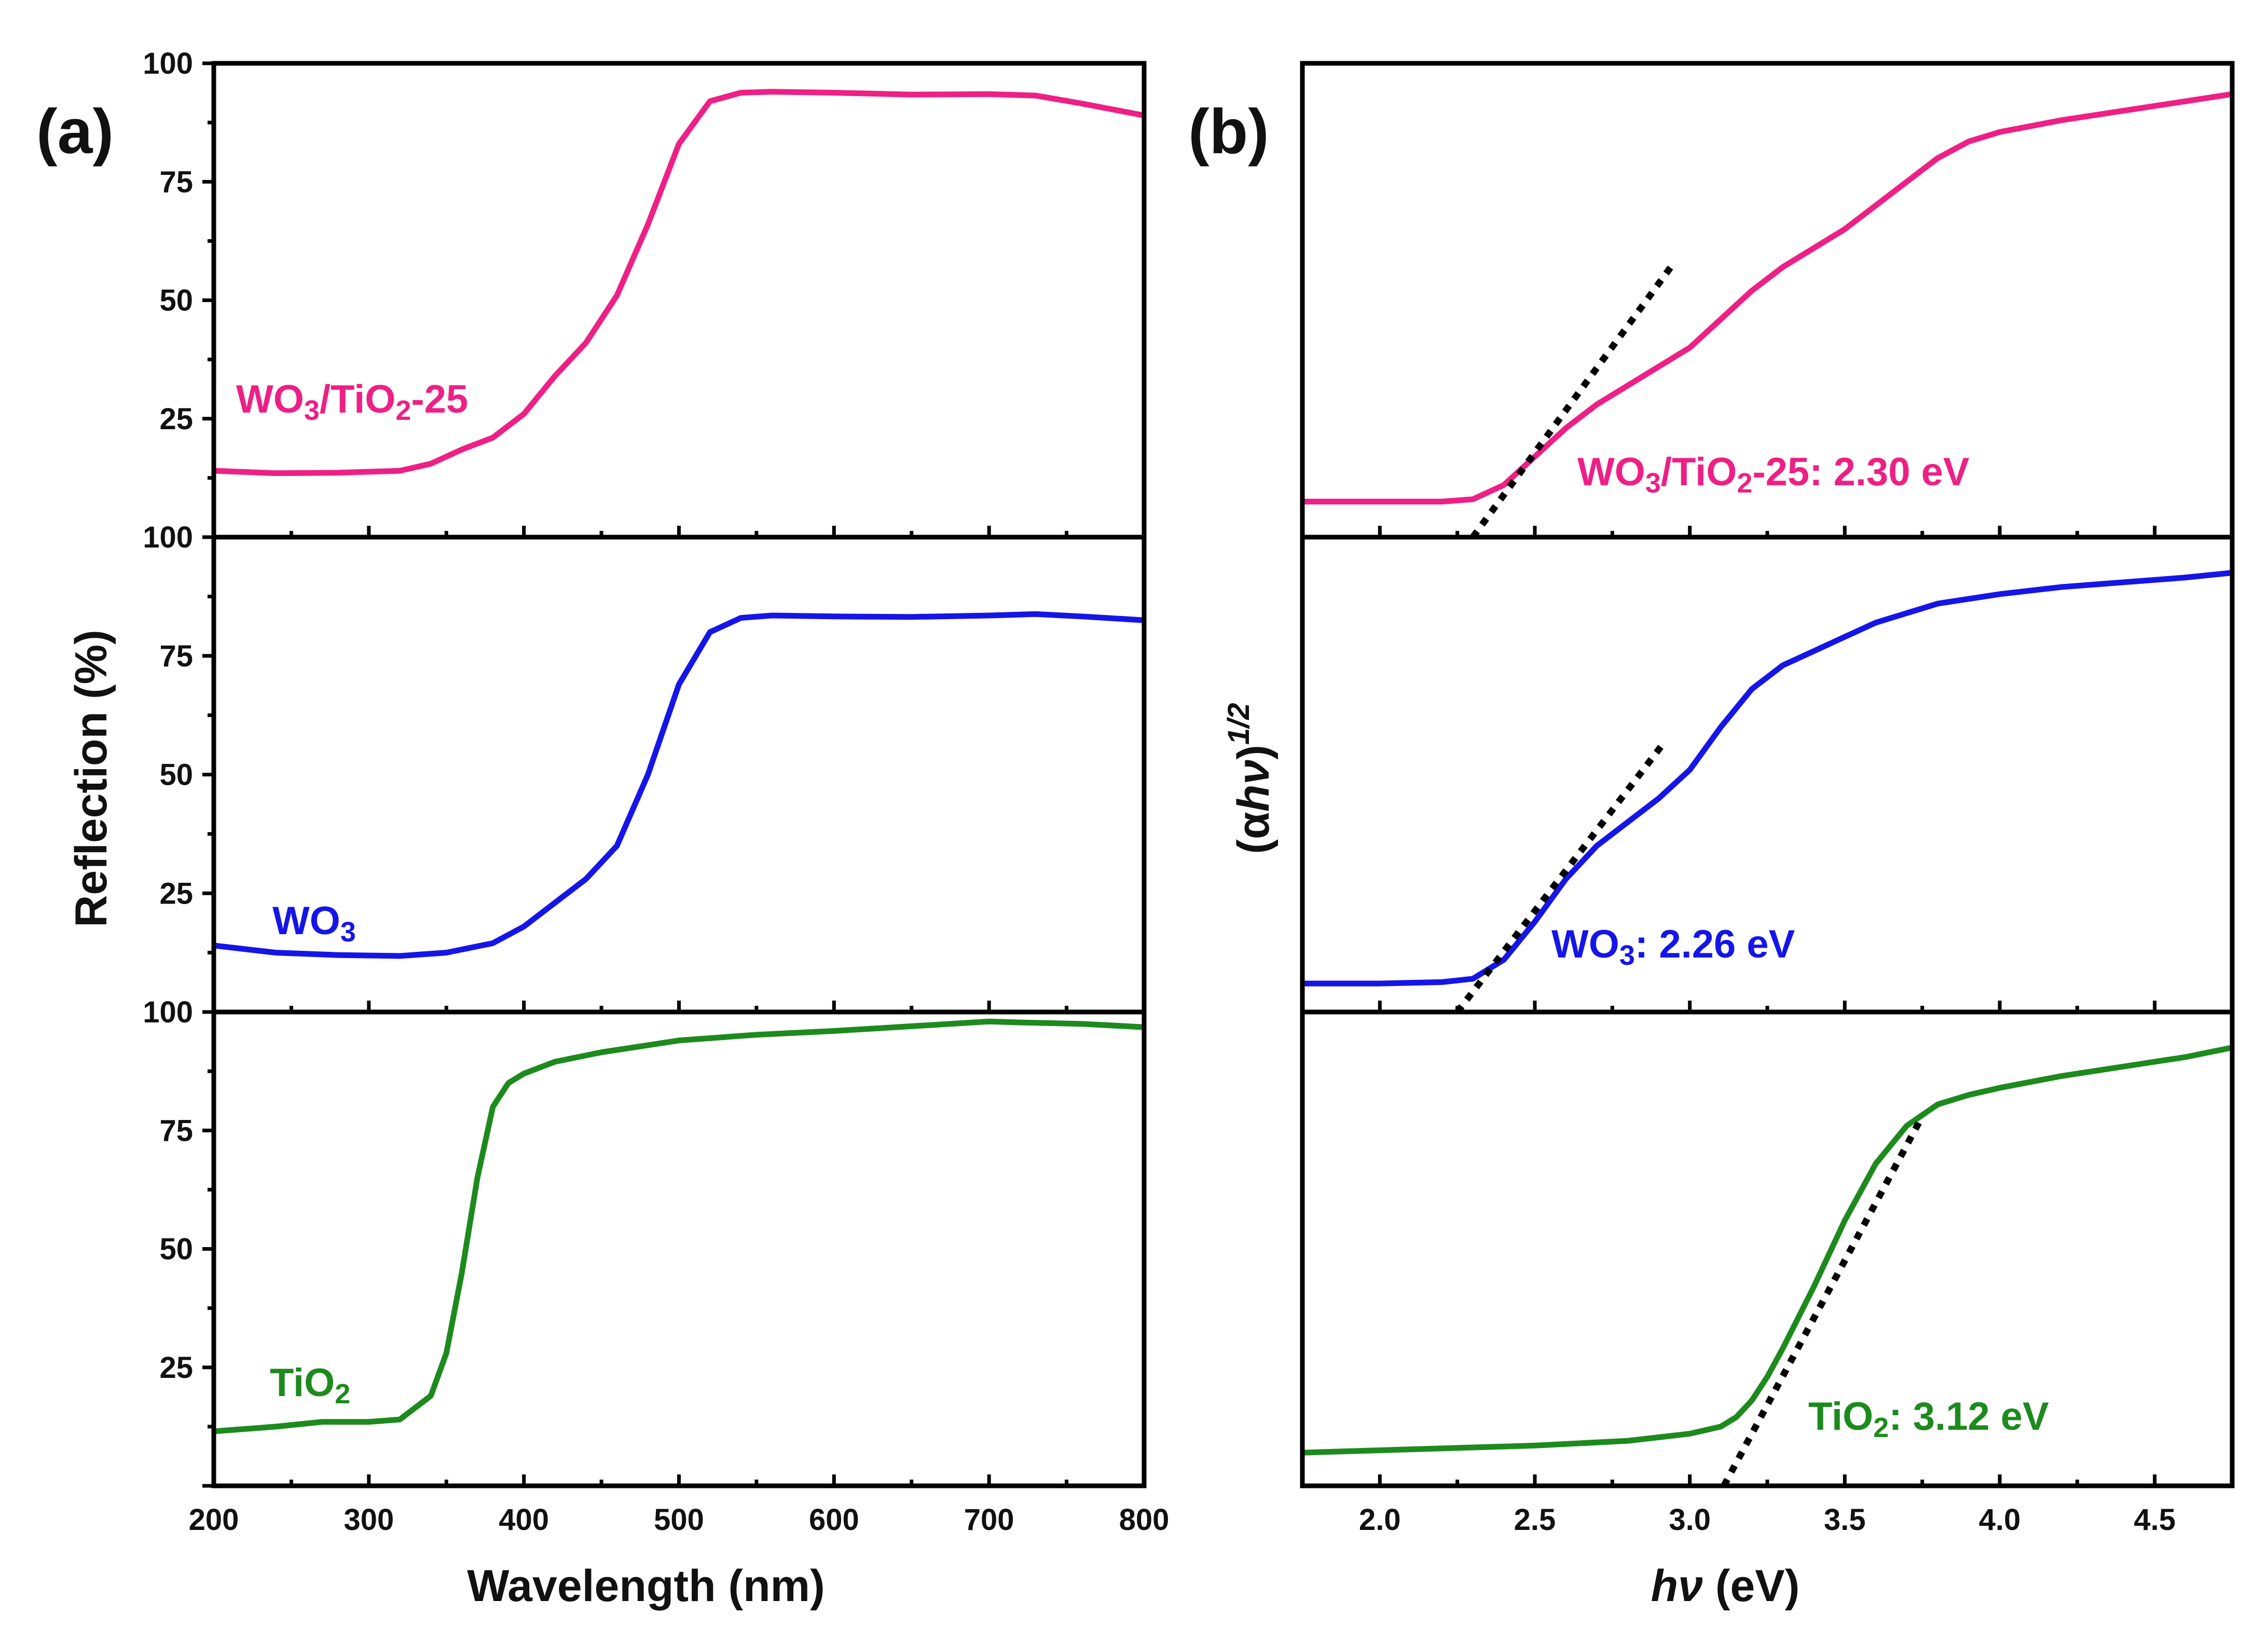 The width and height of the screenshot is (2268, 1627). Describe the element at coordinates (1969, 1416) in the screenshot. I see `panel-b-band-gap-label-tio2-part: : 3.12 eV` at that location.